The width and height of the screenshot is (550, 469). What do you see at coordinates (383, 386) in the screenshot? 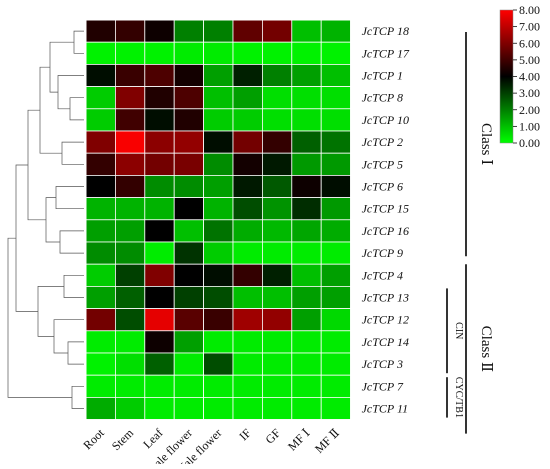
I see `row-label: JcTCP 7` at bounding box center [383, 386].